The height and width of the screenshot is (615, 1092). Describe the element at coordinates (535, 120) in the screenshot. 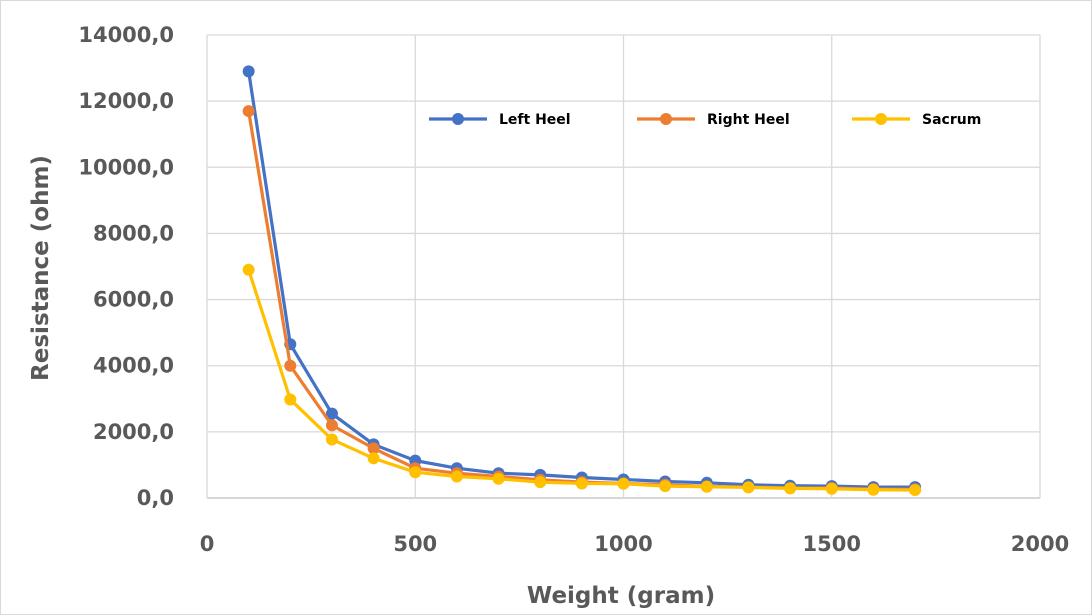

I see `legend-label: Left Heel` at that location.